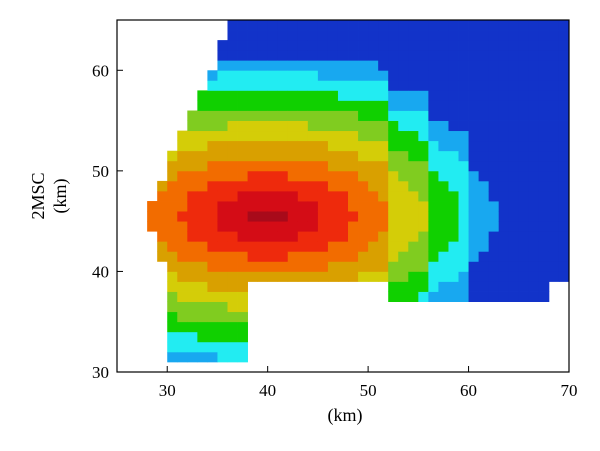 This screenshot has height=451, width=600. Describe the element at coordinates (569, 390) in the screenshot. I see `x-tick-label: 70` at that location.